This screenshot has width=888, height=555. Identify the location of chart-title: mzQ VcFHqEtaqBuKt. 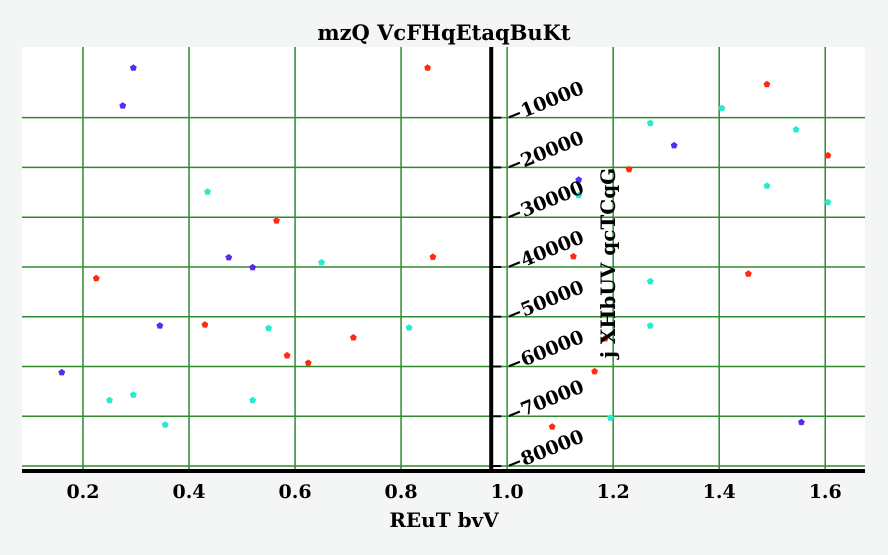
(444, 32).